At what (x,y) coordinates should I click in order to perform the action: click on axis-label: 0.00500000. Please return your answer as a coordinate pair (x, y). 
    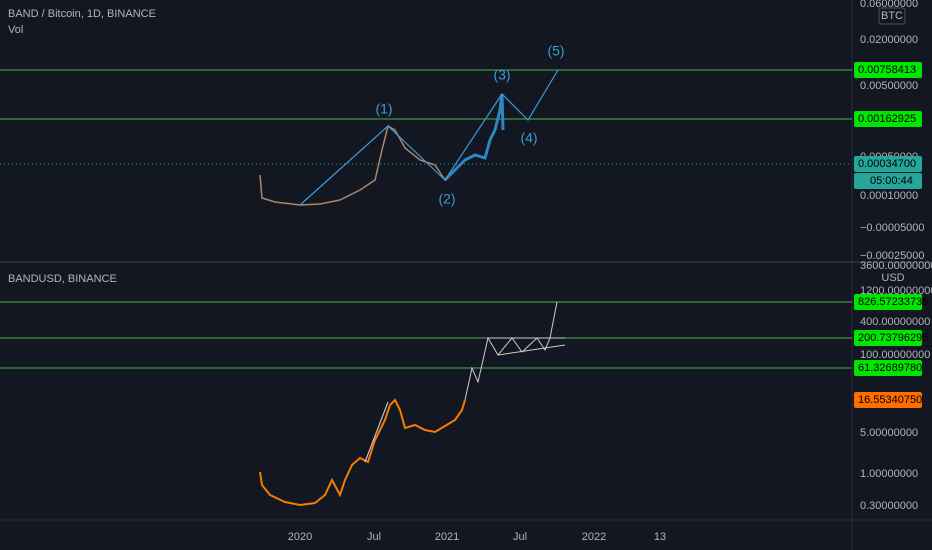
    Looking at the image, I should click on (889, 86).